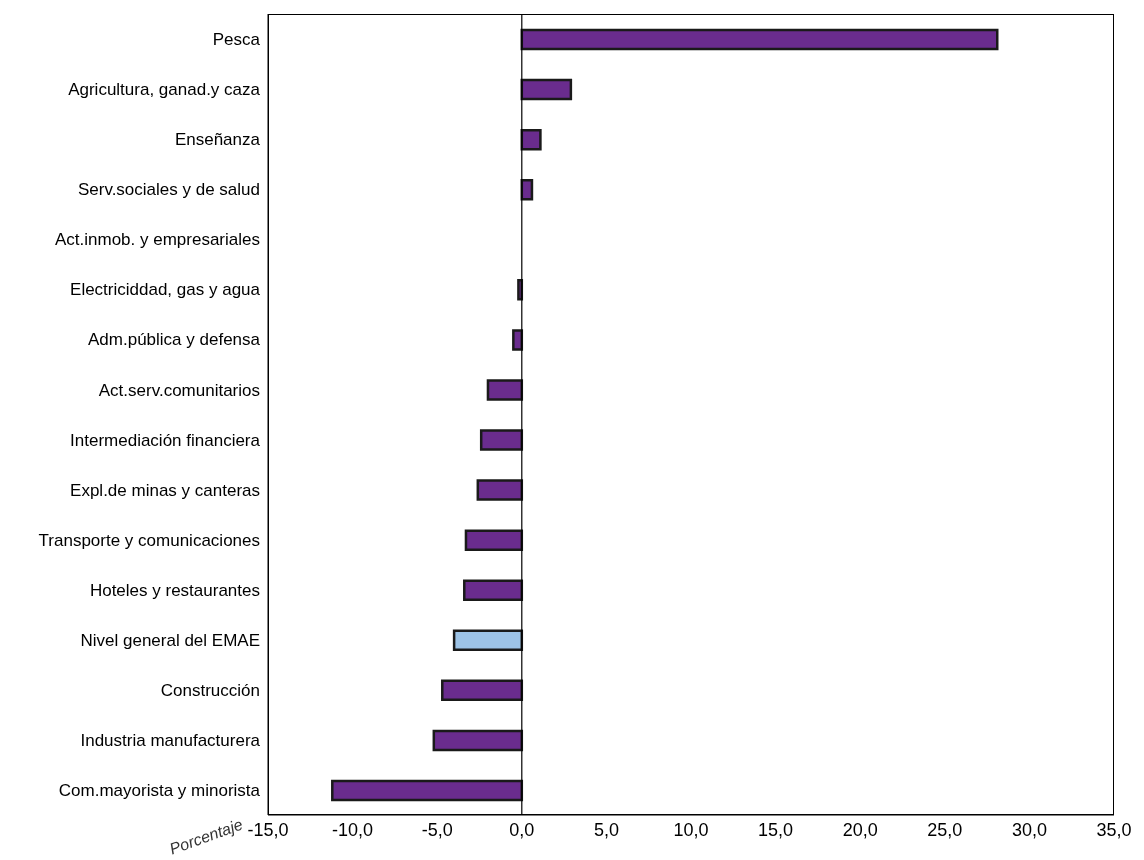 This screenshot has height=860, width=1144. I want to click on x-tick-label: -5,0, so click(437, 829).